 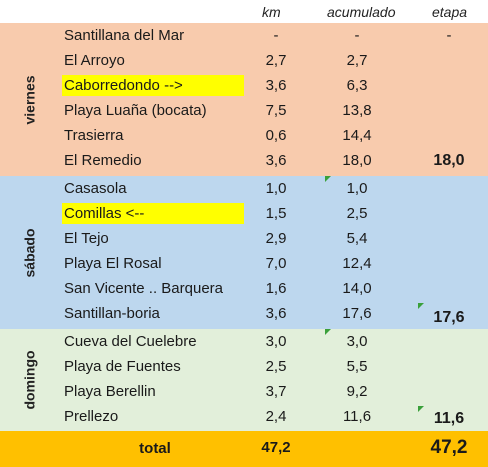 What do you see at coordinates (244, 135) in the screenshot?
I see `table-row: Trasierra 0,6 14,4` at bounding box center [244, 135].